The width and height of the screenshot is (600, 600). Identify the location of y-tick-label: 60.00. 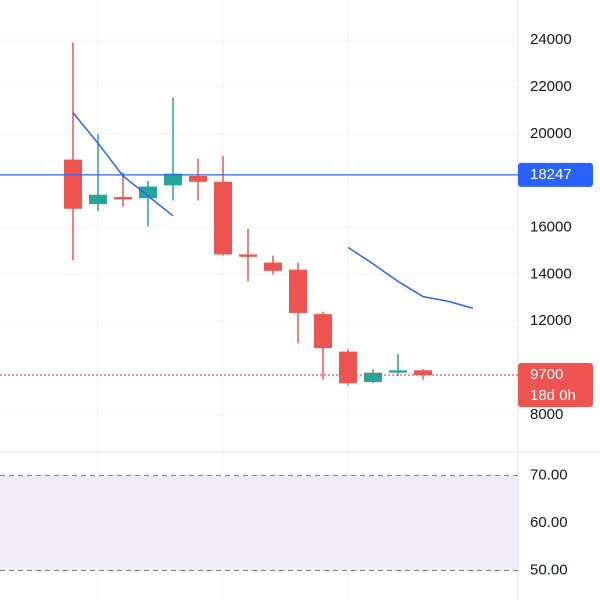
(549, 522).